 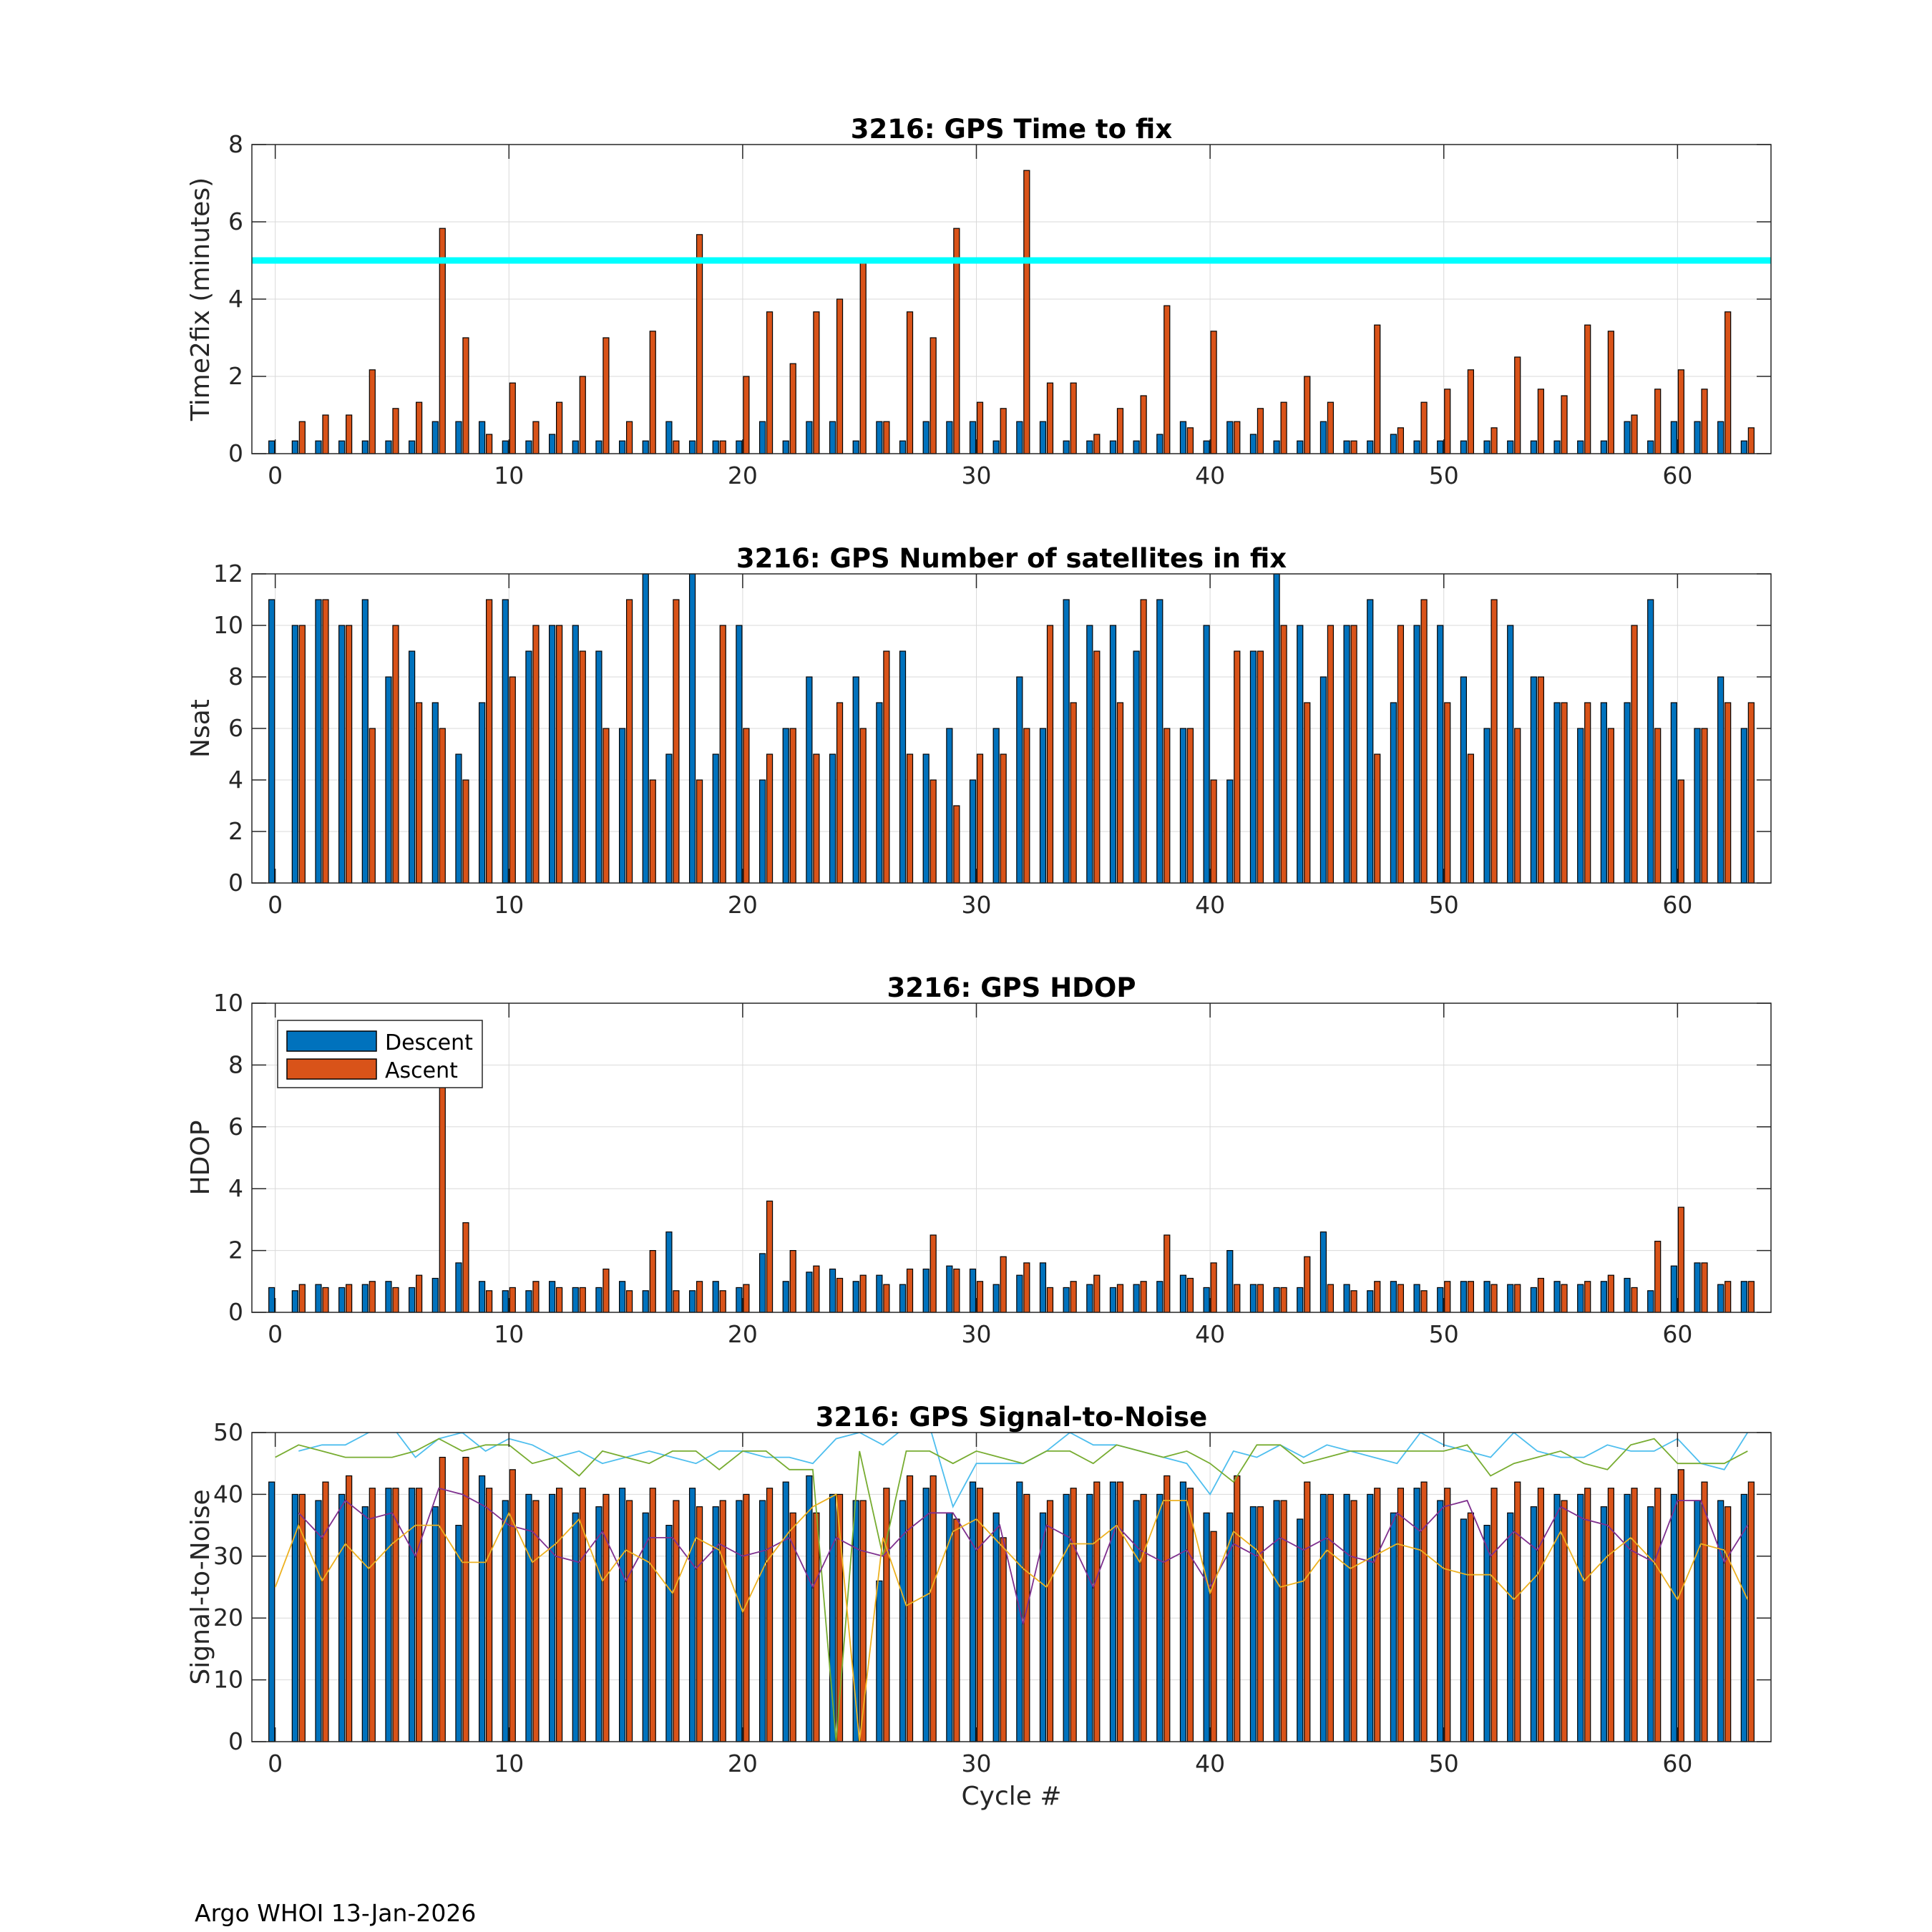 I want to click on x-tick-label: 0, so click(x=275, y=1334).